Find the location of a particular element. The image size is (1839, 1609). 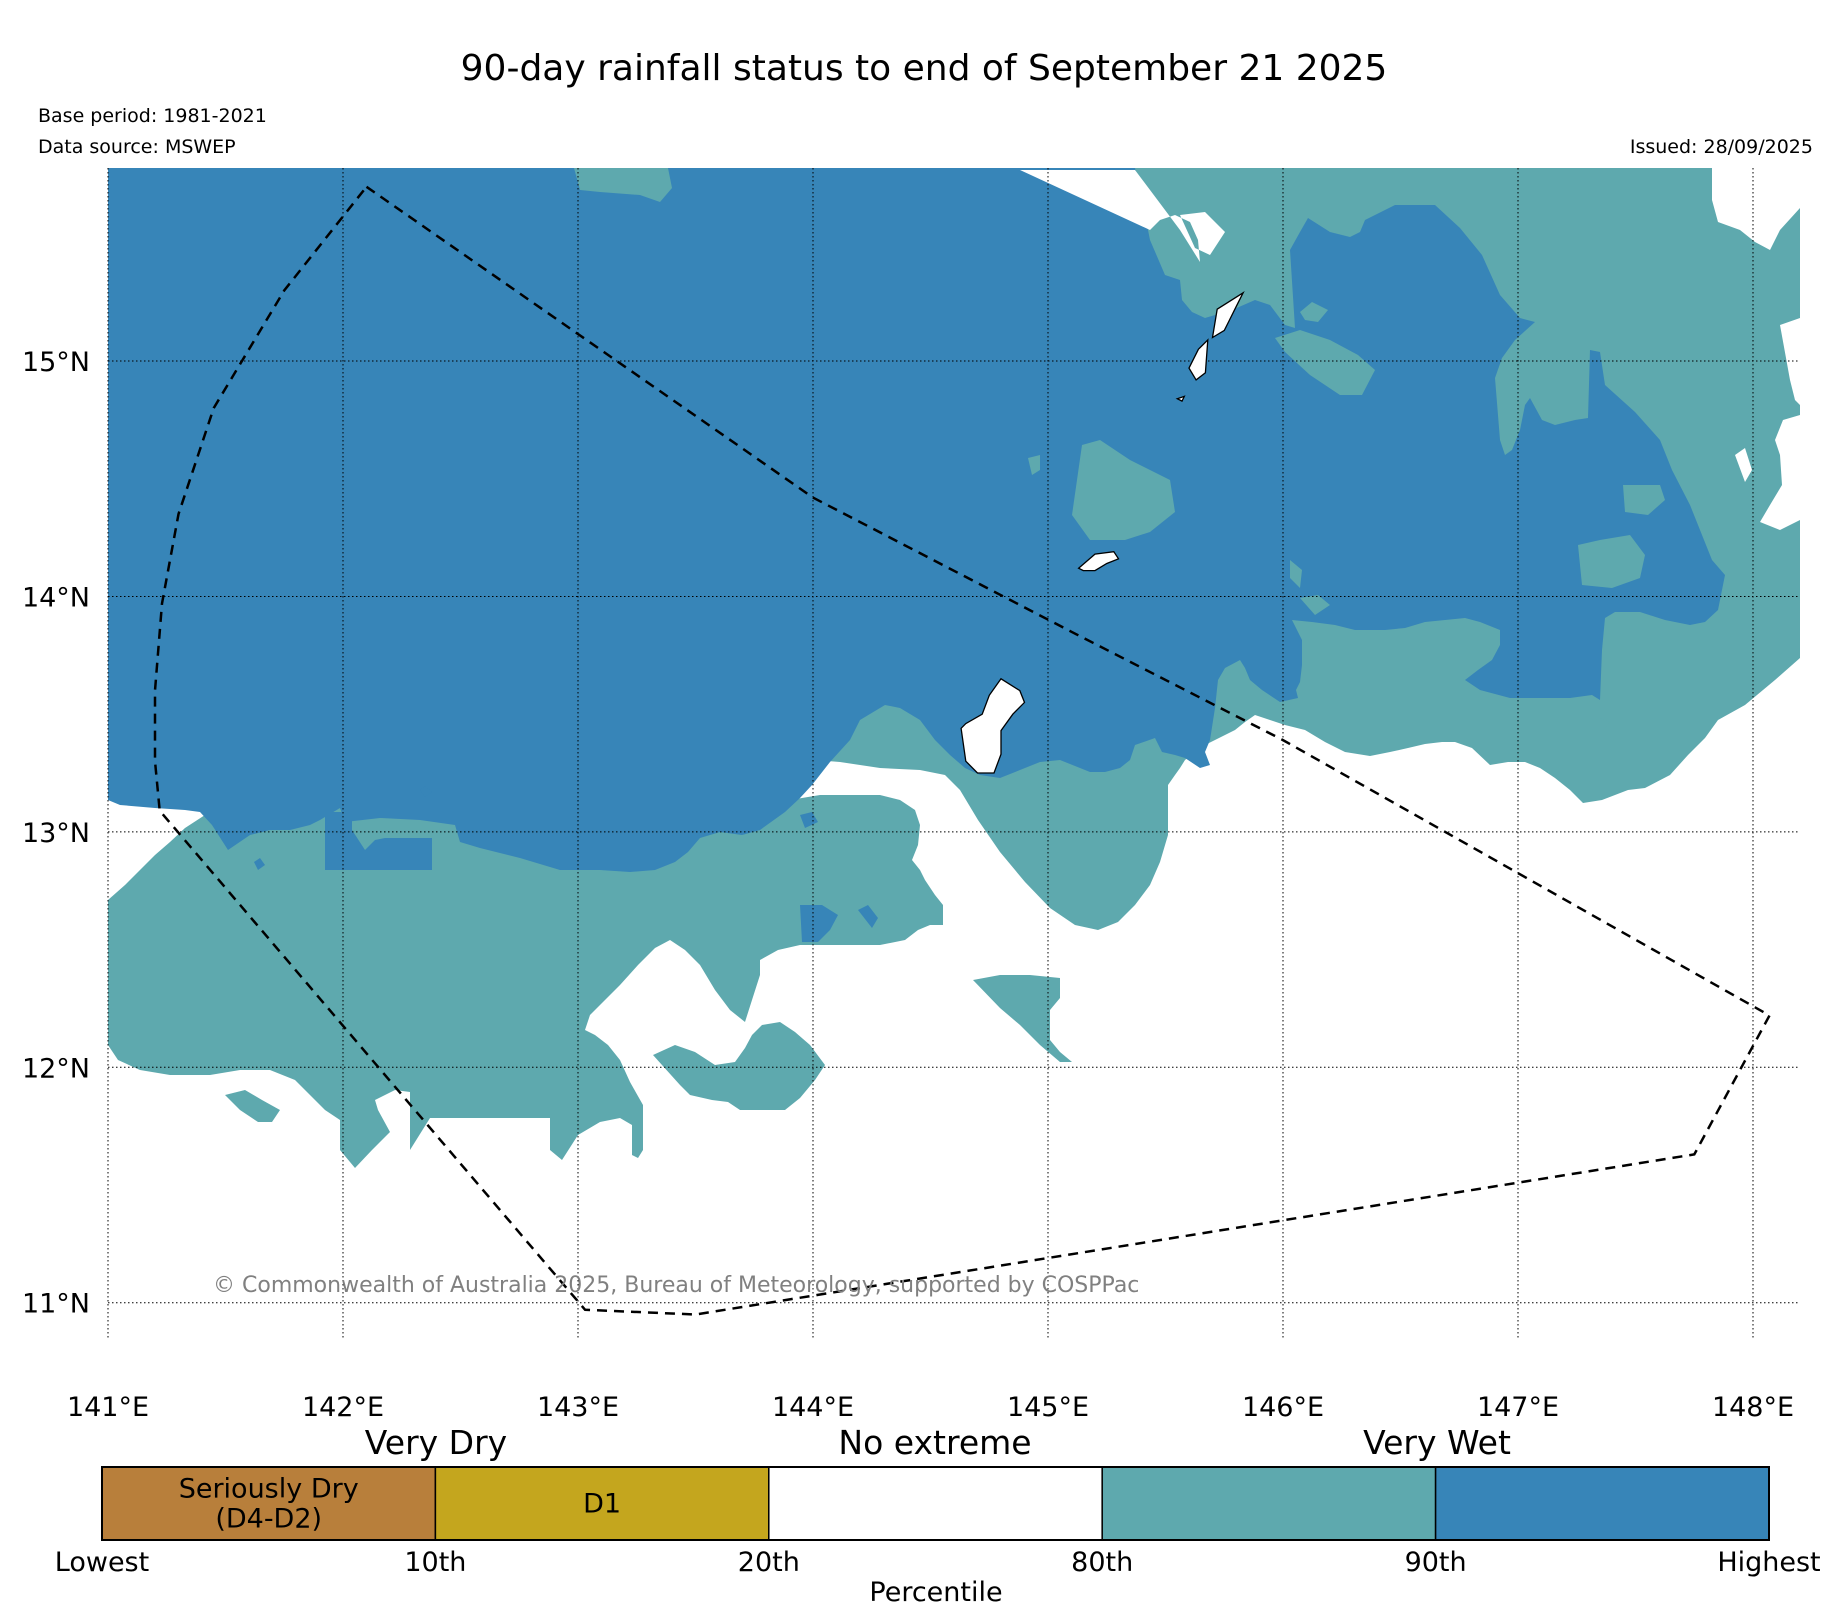

legend-group-very-wet: Very Wet is located at coordinates (1437, 1442).